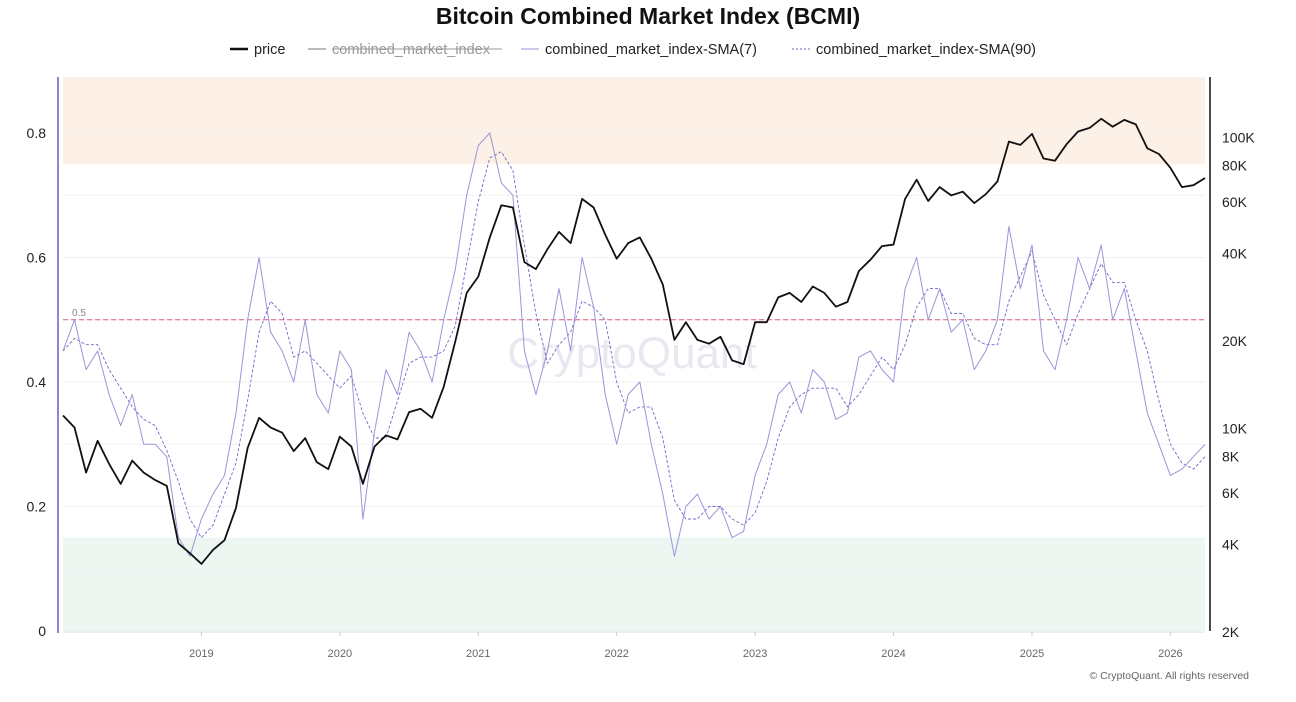 This screenshot has height=702, width=1296. Describe the element at coordinates (79, 313) in the screenshot. I see `reference-line-label: 0.5` at that location.